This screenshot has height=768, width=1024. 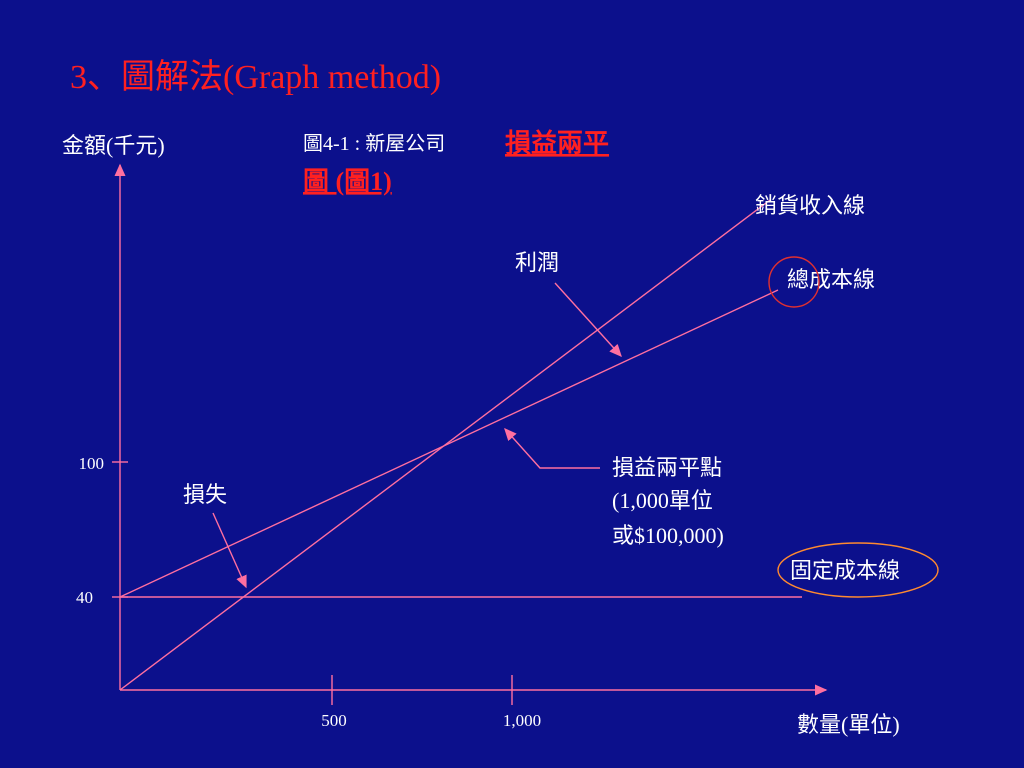 I want to click on break-even-arrow, so click(x=552, y=448).